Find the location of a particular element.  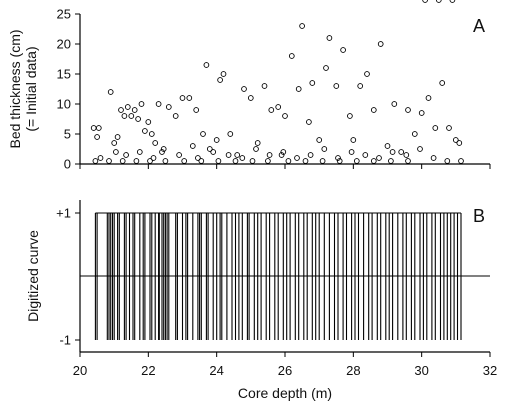

panel-b-y-ticks: +1 -1 is located at coordinates (68, 277).